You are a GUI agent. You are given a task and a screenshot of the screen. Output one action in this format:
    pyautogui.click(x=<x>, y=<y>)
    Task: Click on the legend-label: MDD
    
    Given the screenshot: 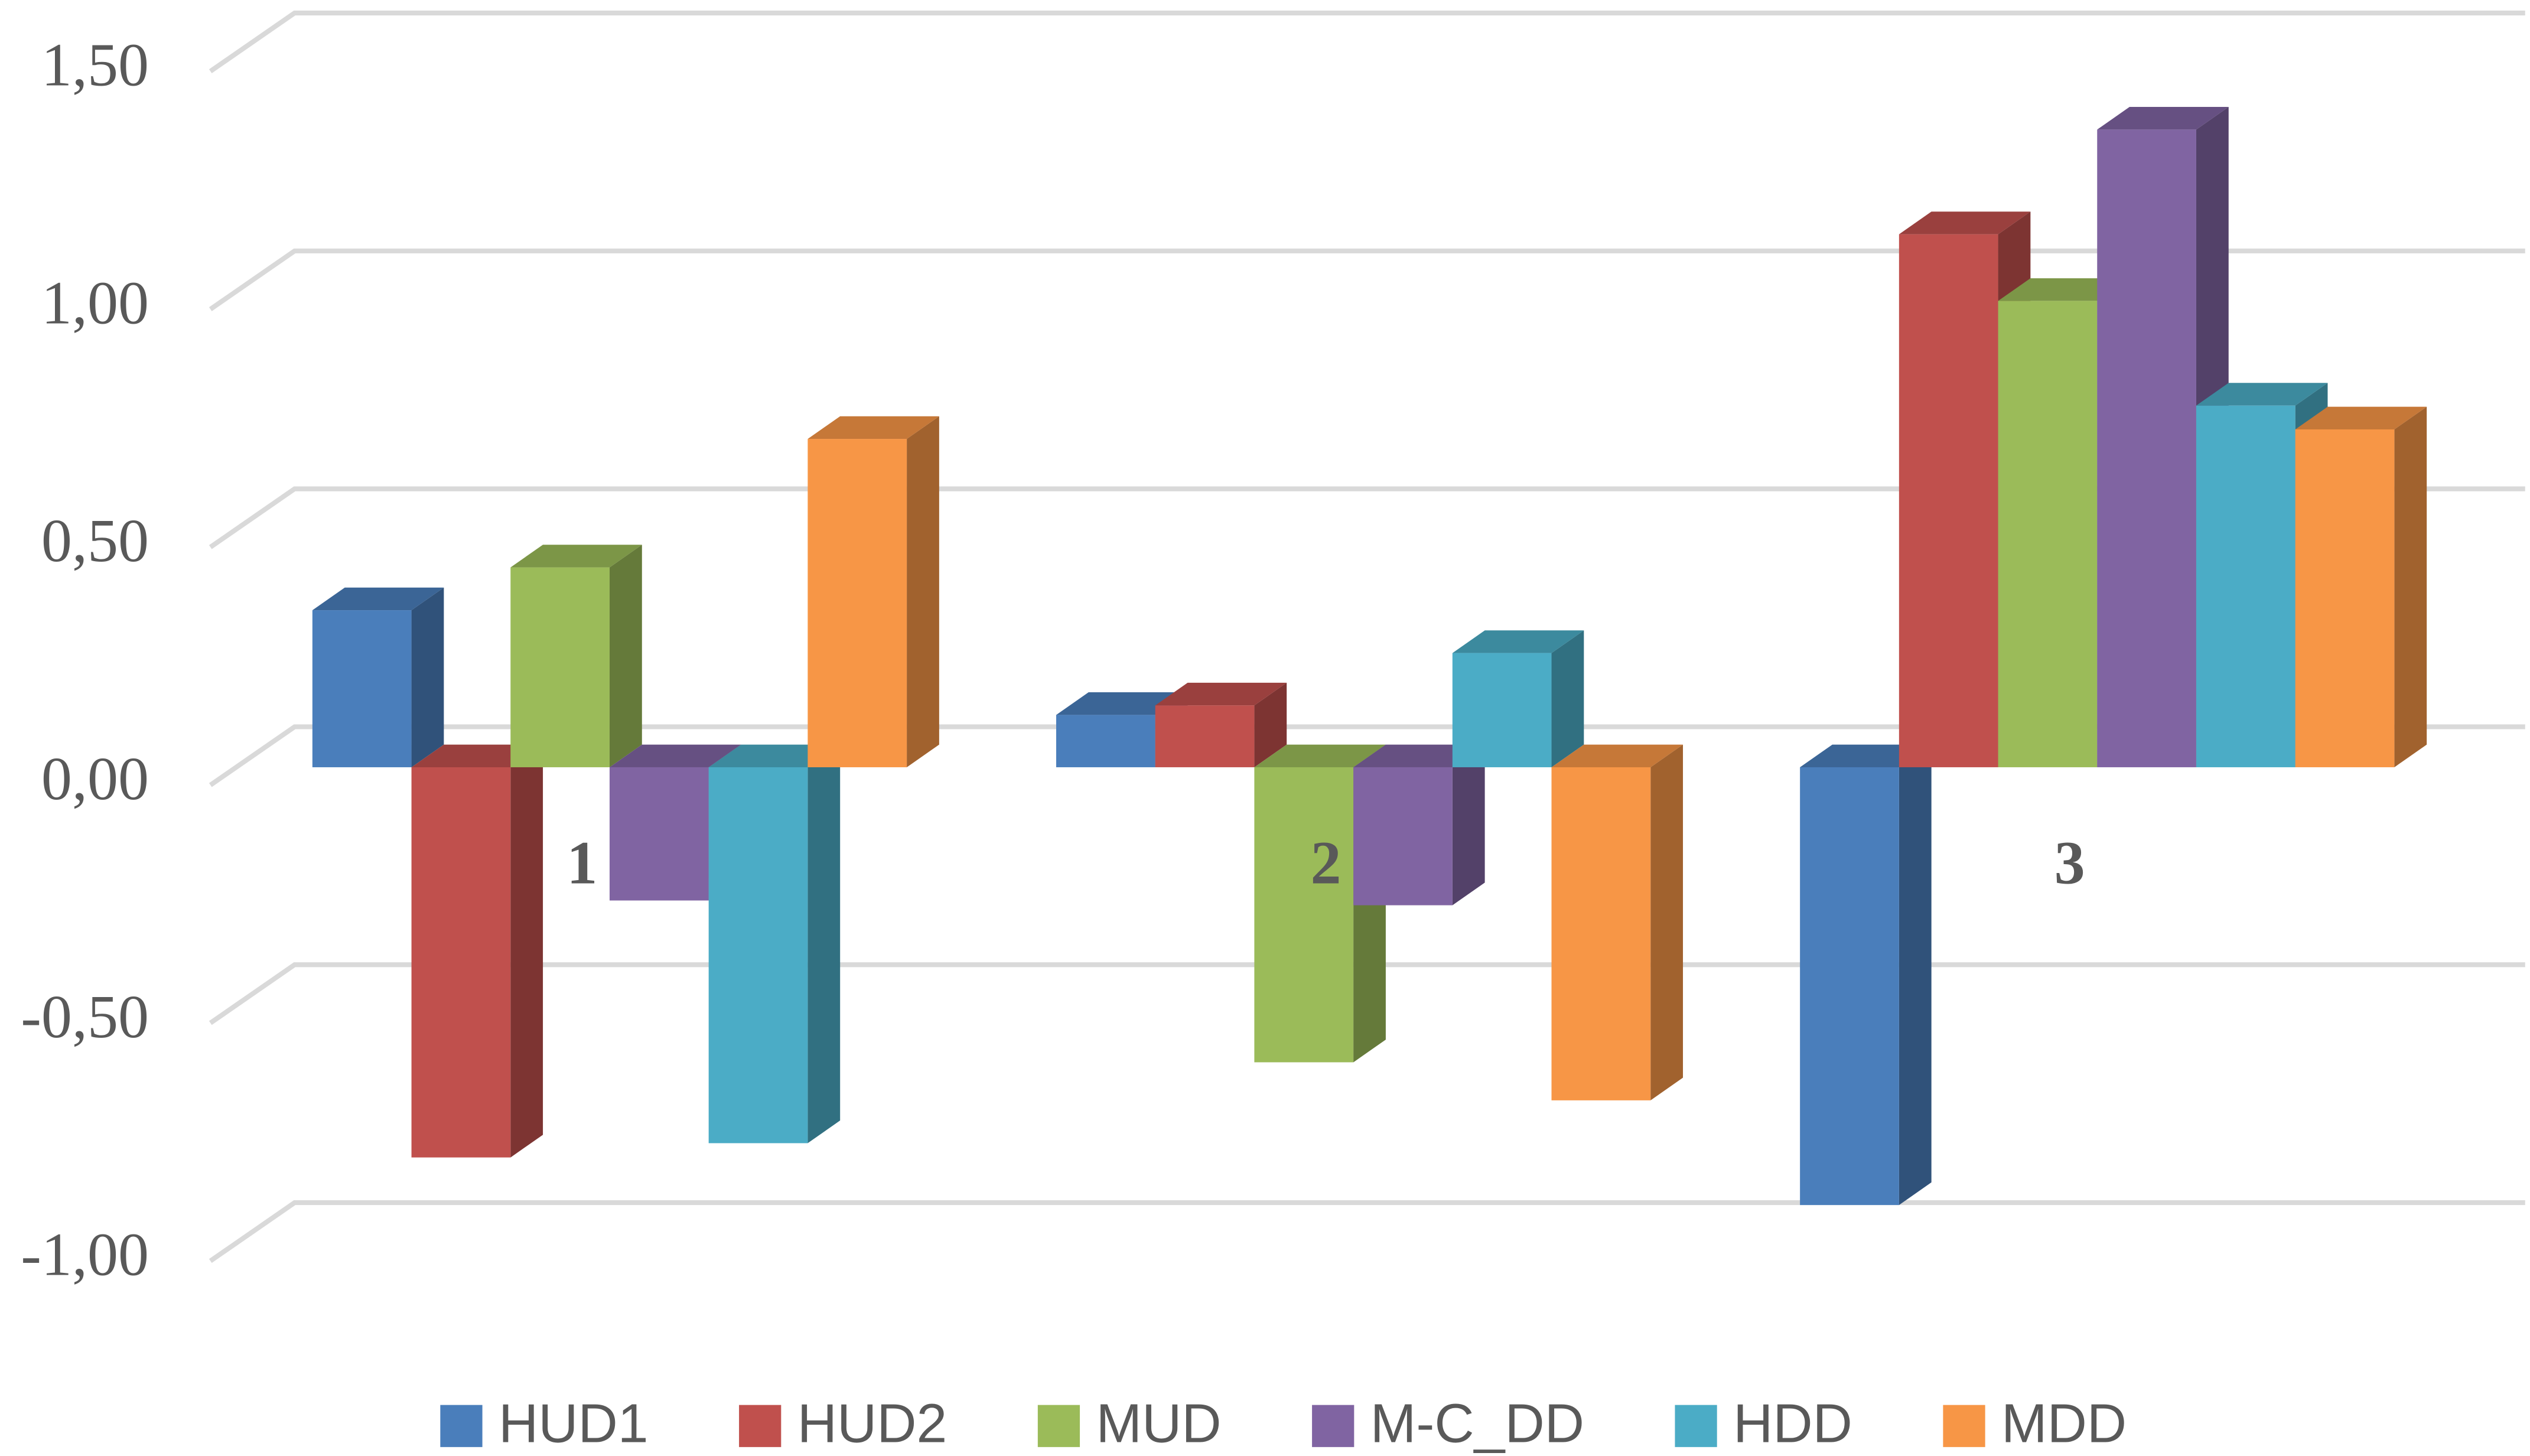 What is the action you would take?
    pyautogui.click(x=2064, y=1423)
    